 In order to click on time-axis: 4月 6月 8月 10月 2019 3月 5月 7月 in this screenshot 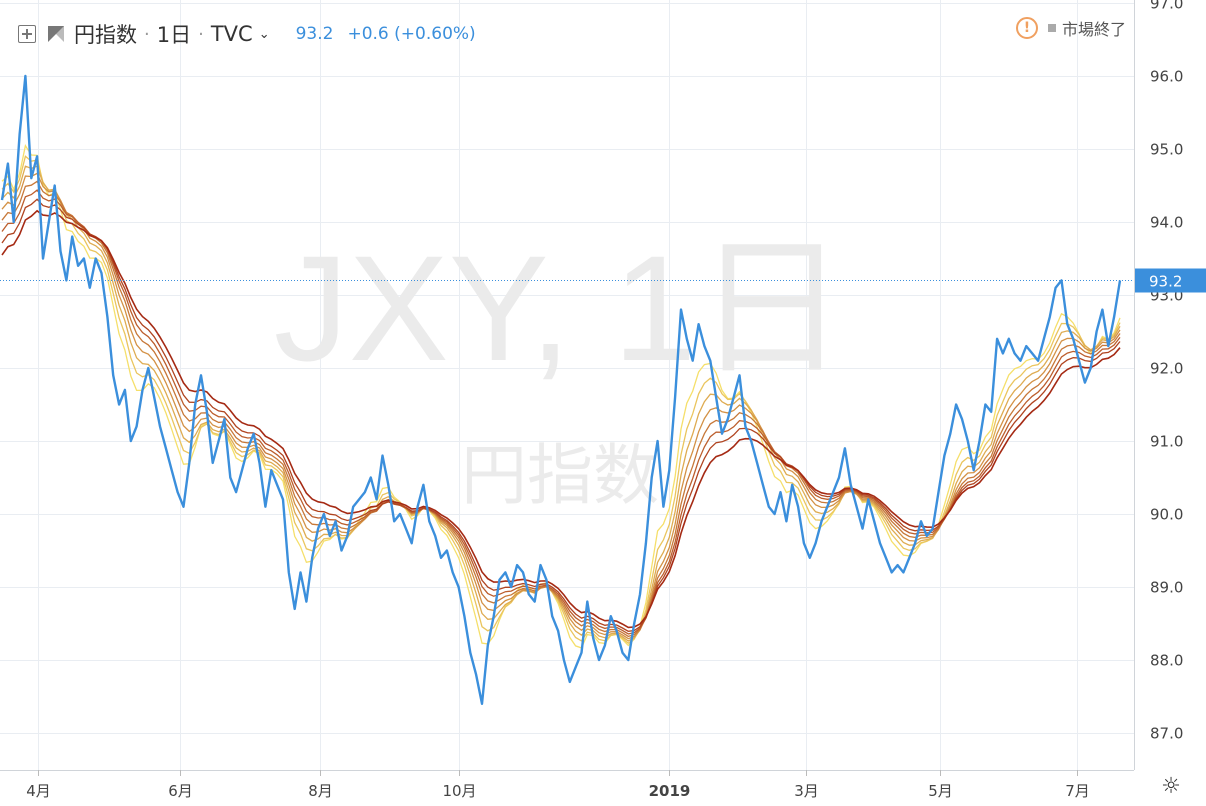, I will do `click(558, 785)`.